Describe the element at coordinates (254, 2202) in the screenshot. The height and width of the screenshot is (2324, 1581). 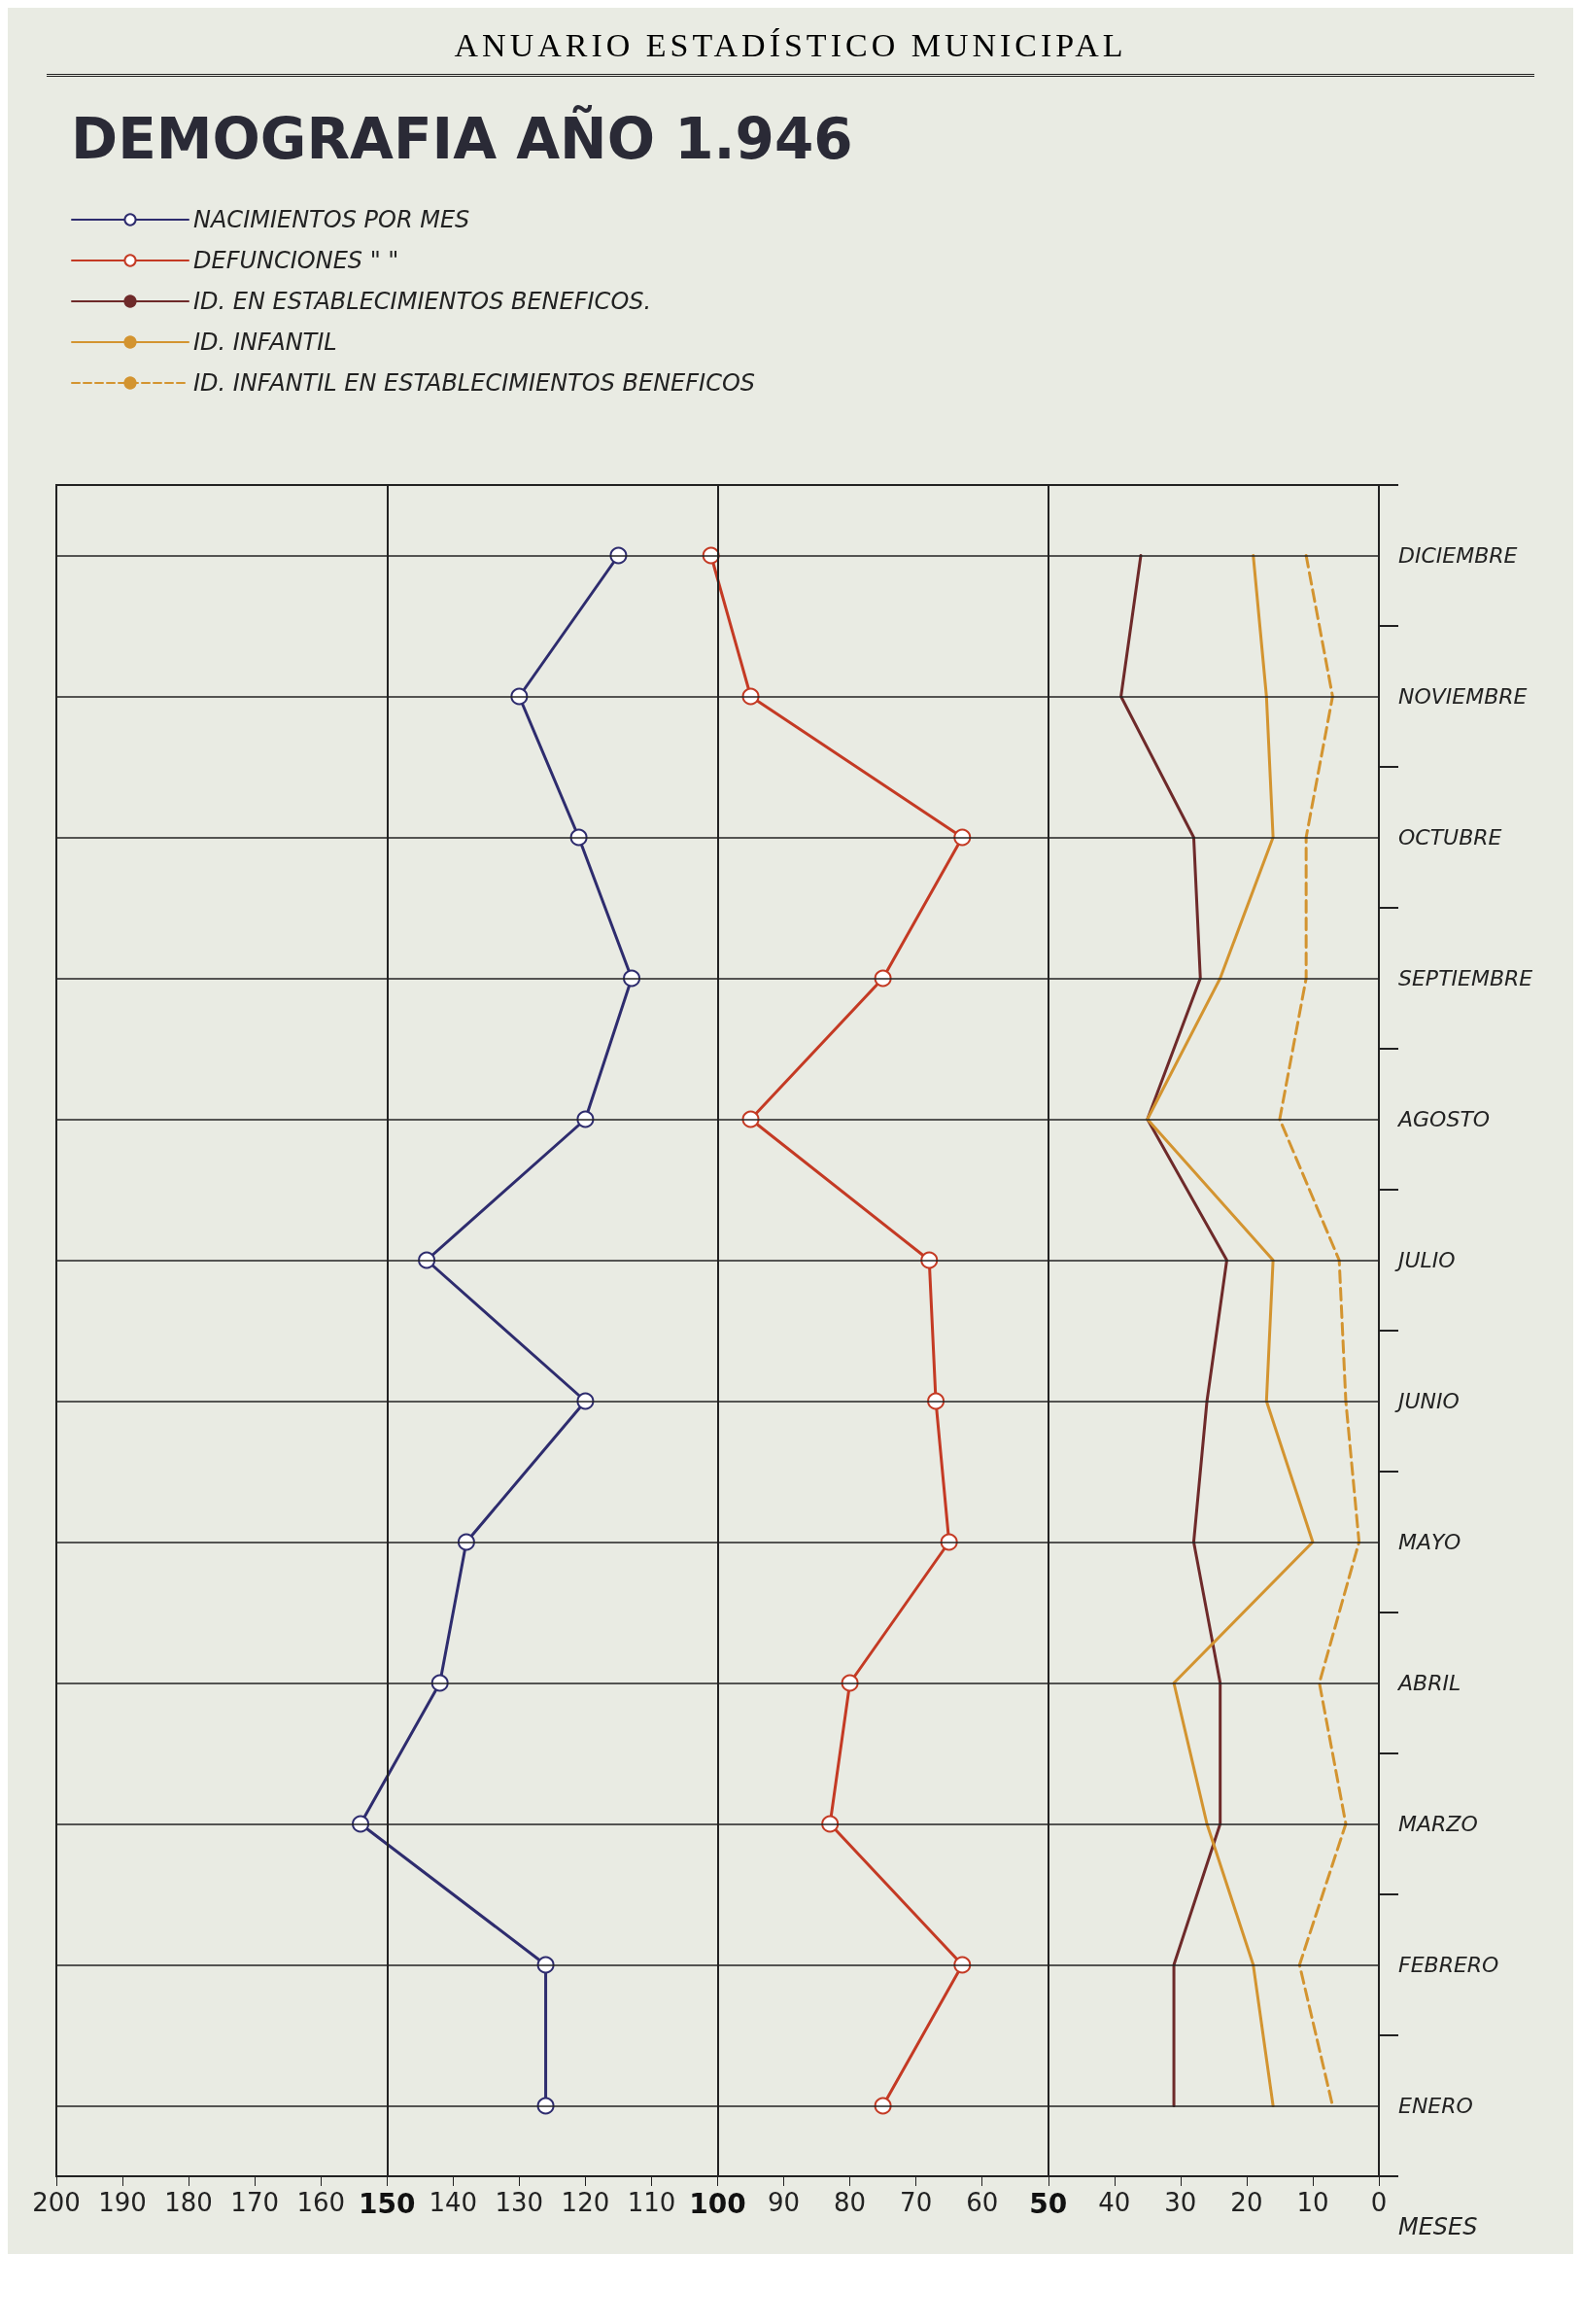
I see `x-tick-label: 170` at that location.